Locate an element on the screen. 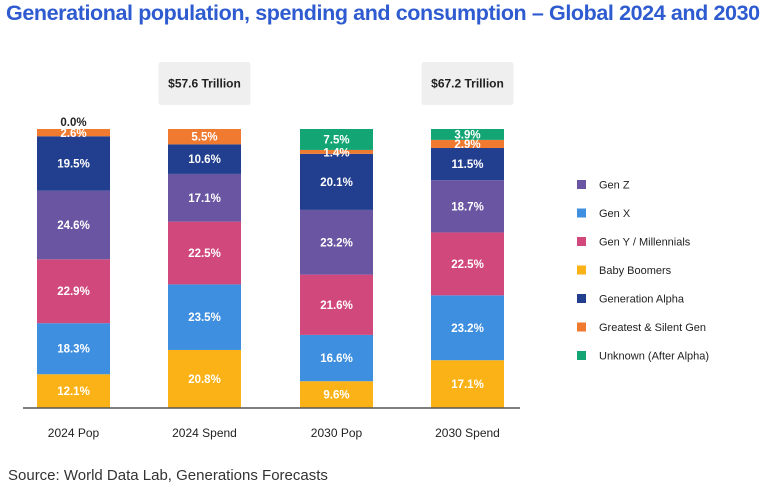  legend-swatch-gen-z is located at coordinates (581, 184).